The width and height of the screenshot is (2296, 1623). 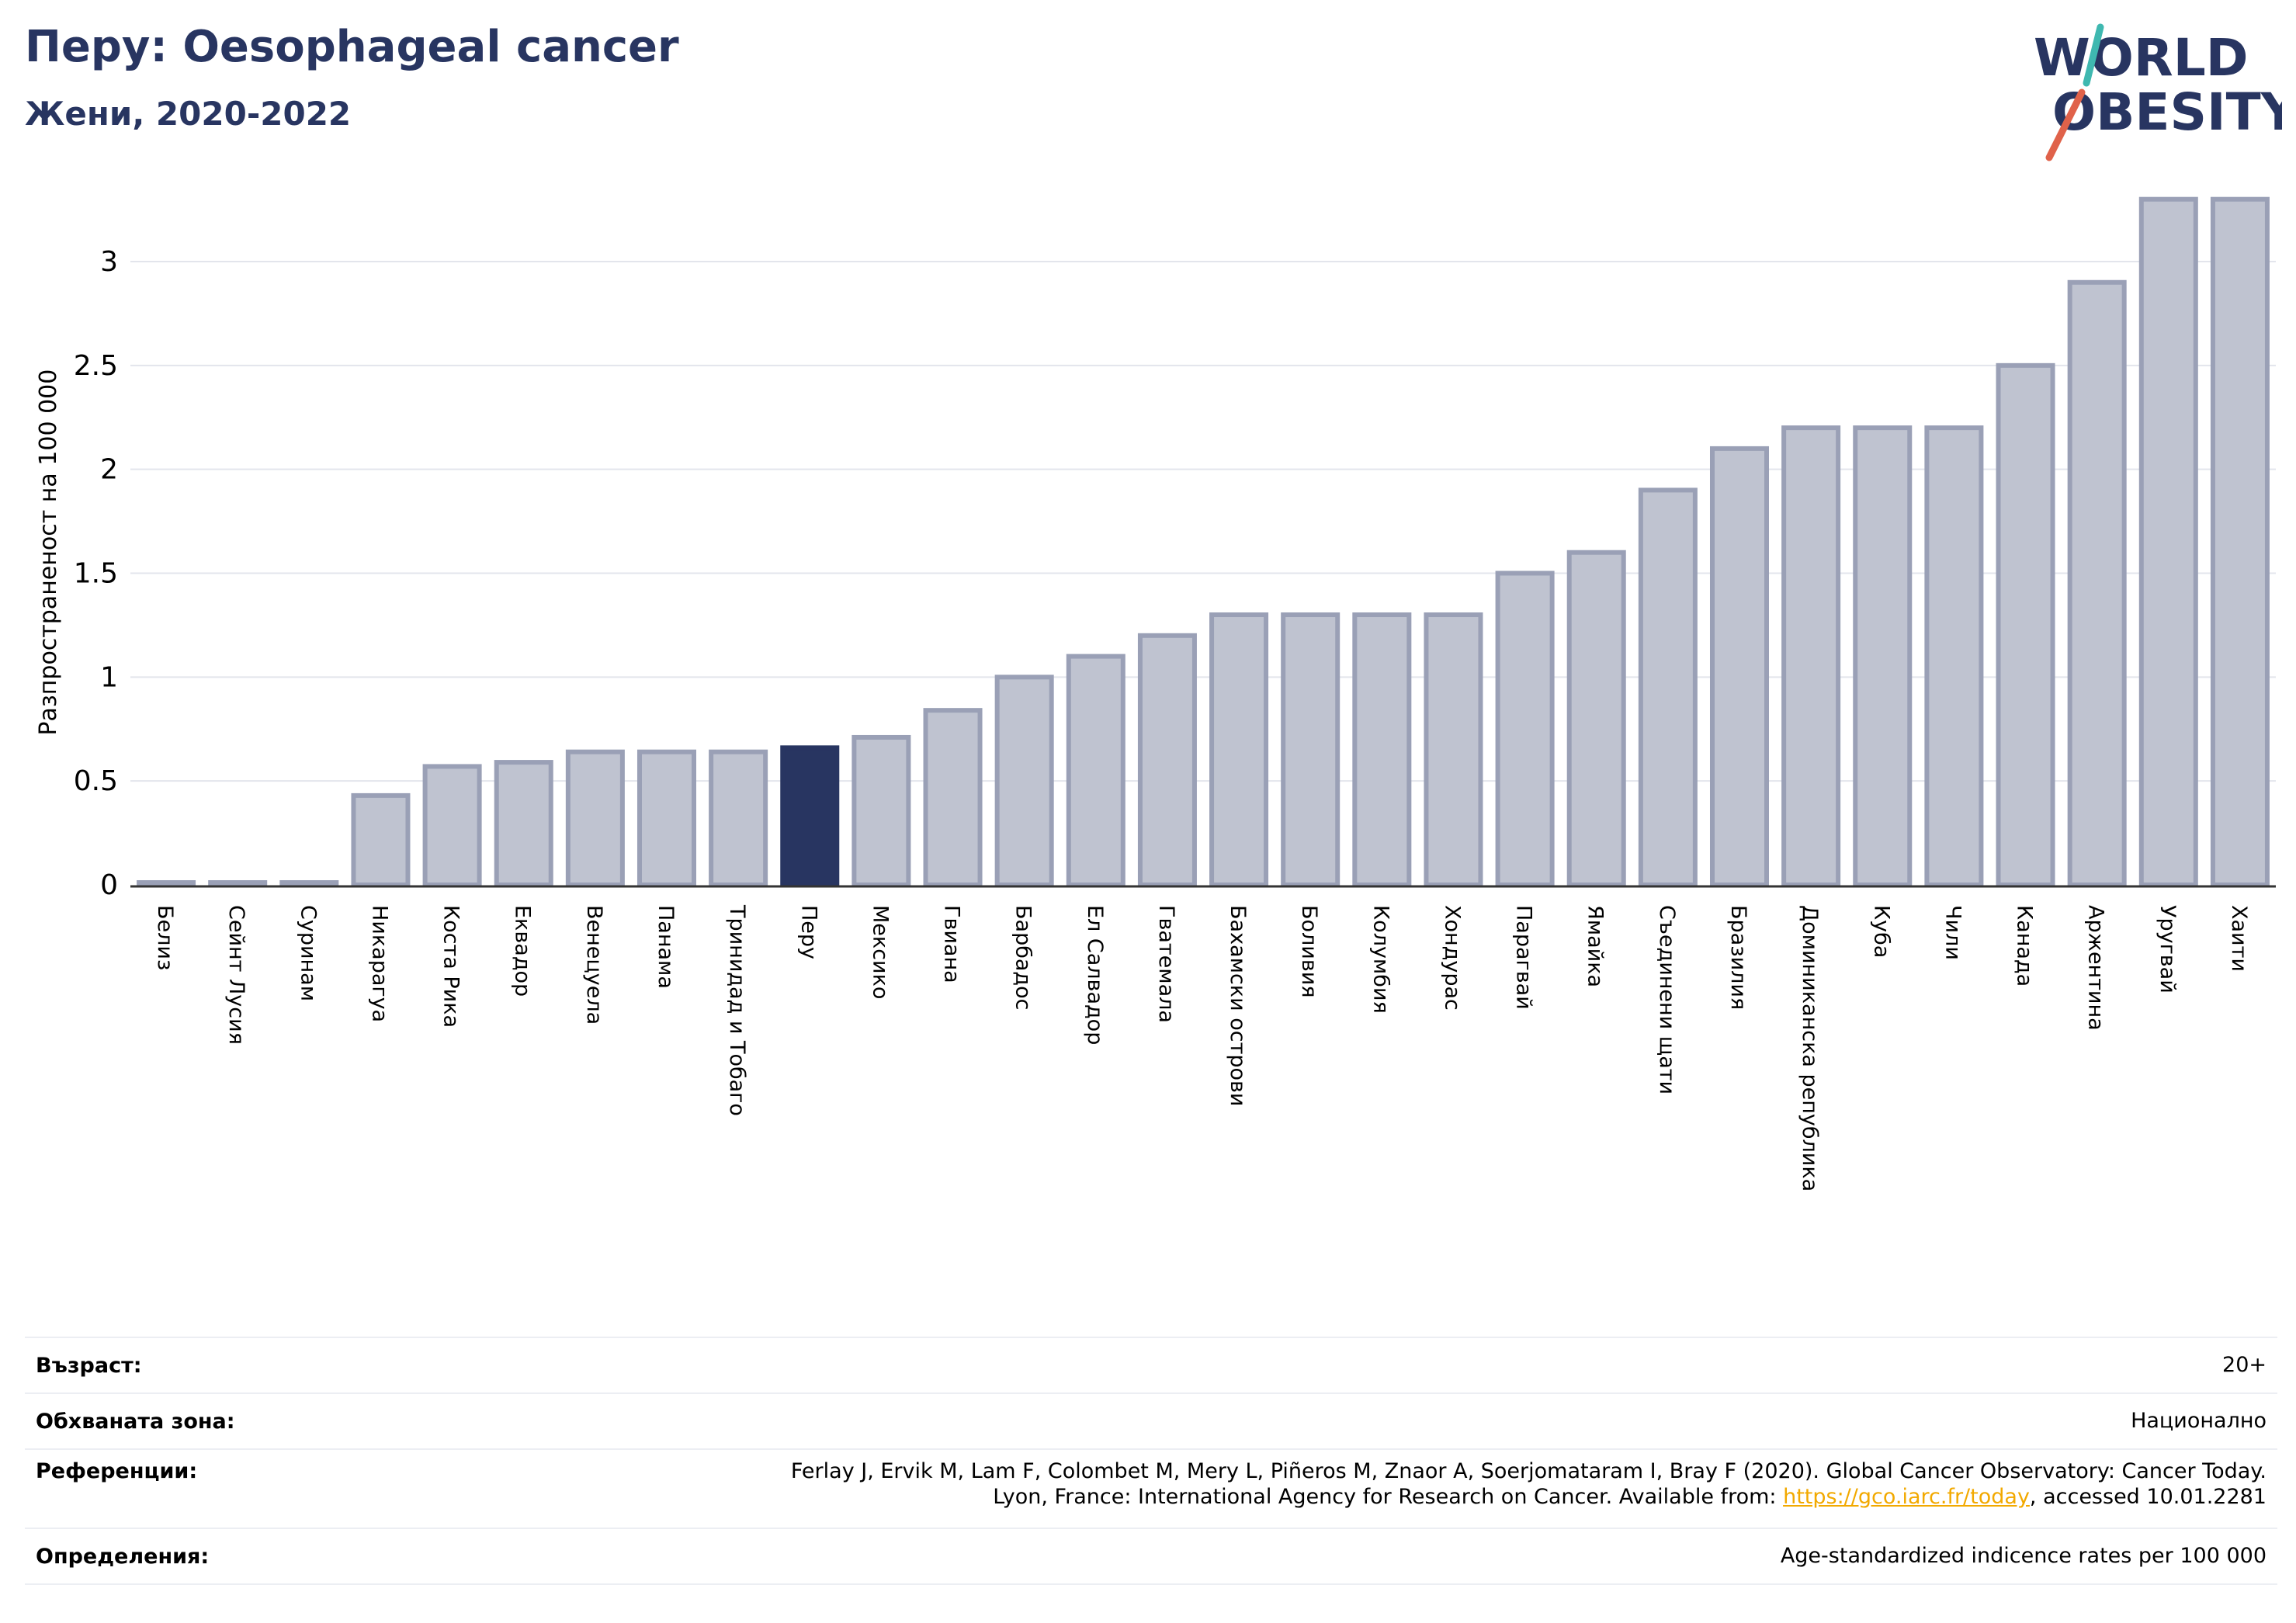 I want to click on logo-slash-teal, so click(x=2093, y=55).